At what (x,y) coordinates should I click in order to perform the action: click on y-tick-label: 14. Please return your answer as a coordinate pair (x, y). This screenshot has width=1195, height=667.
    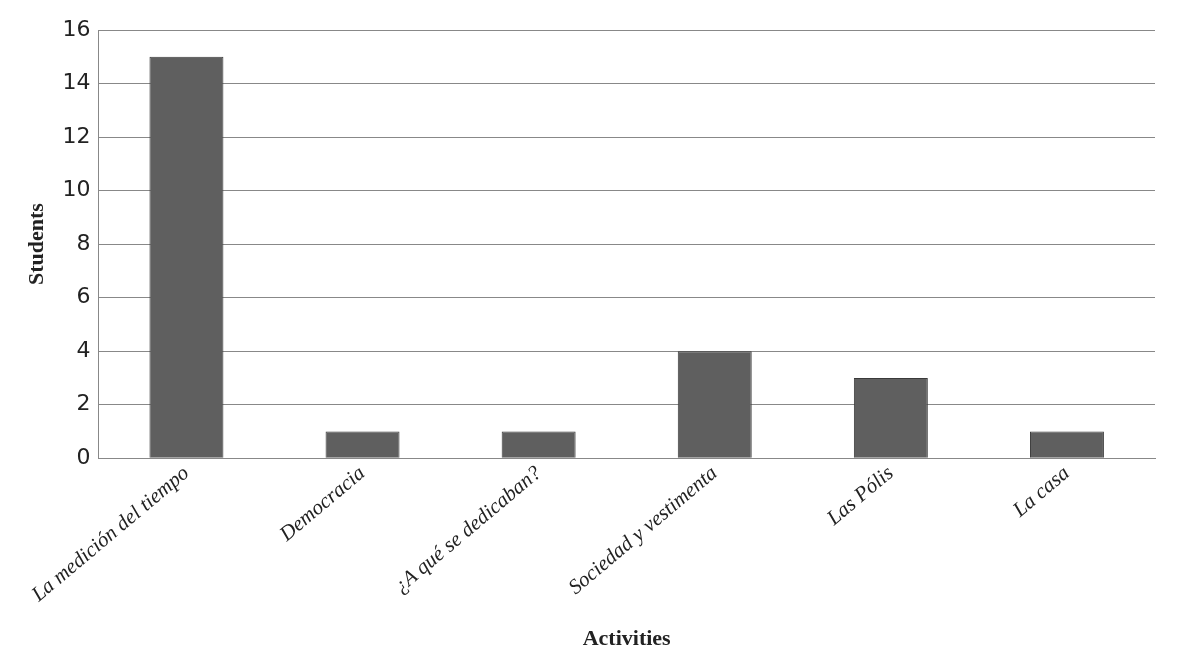
    Looking at the image, I should click on (76, 82).